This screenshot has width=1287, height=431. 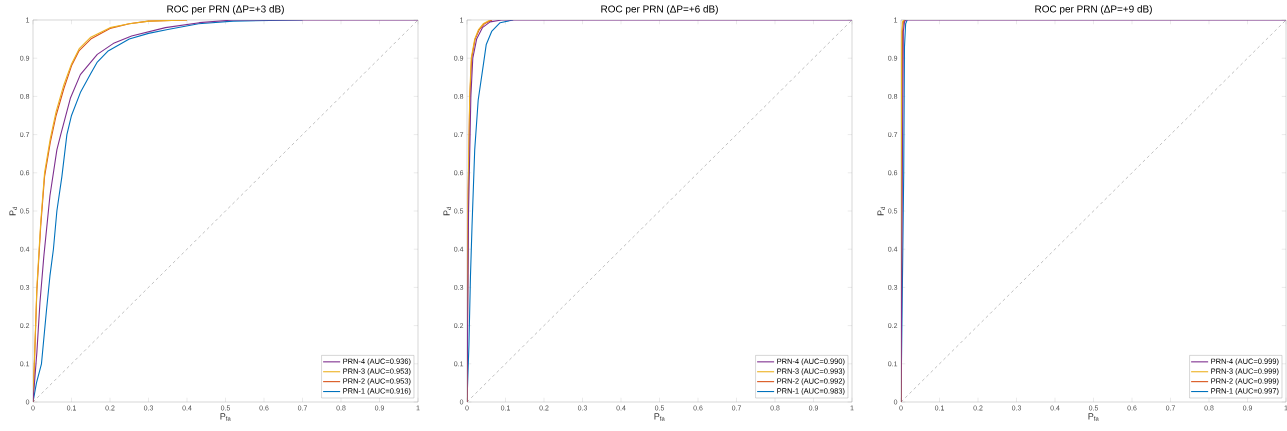 I want to click on chart-title: ROC per PRN (ΔP=+9 dB), so click(x=1093, y=10).